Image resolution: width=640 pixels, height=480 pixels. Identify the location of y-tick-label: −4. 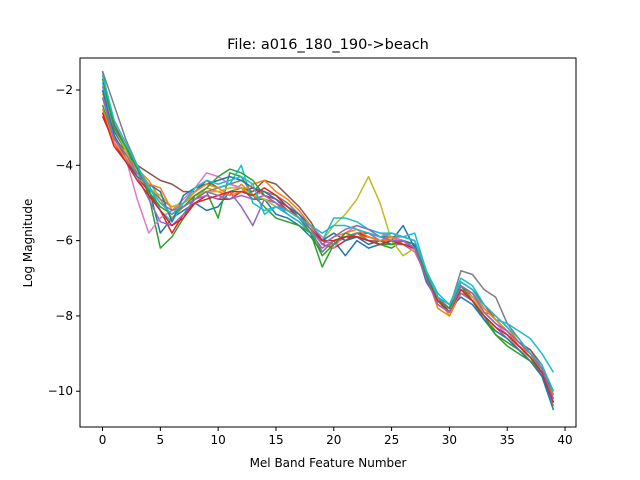
(64, 165).